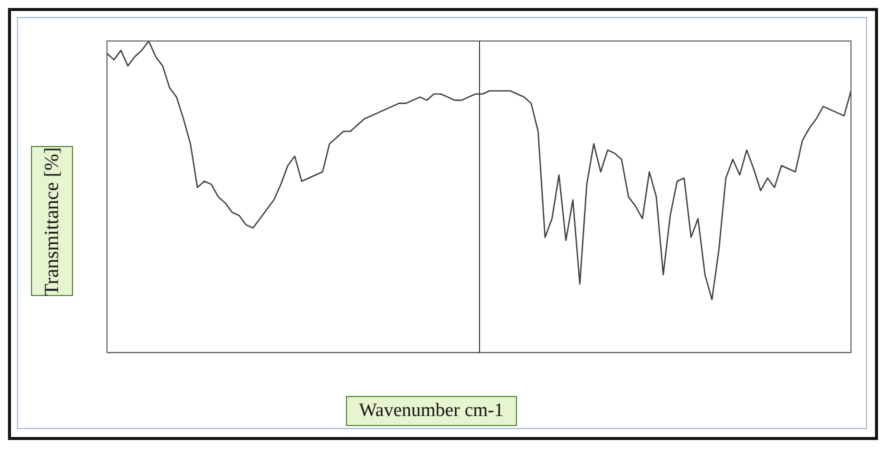  Describe the element at coordinates (431, 411) in the screenshot. I see `x-axis-title: Wavenumber cm-1` at that location.